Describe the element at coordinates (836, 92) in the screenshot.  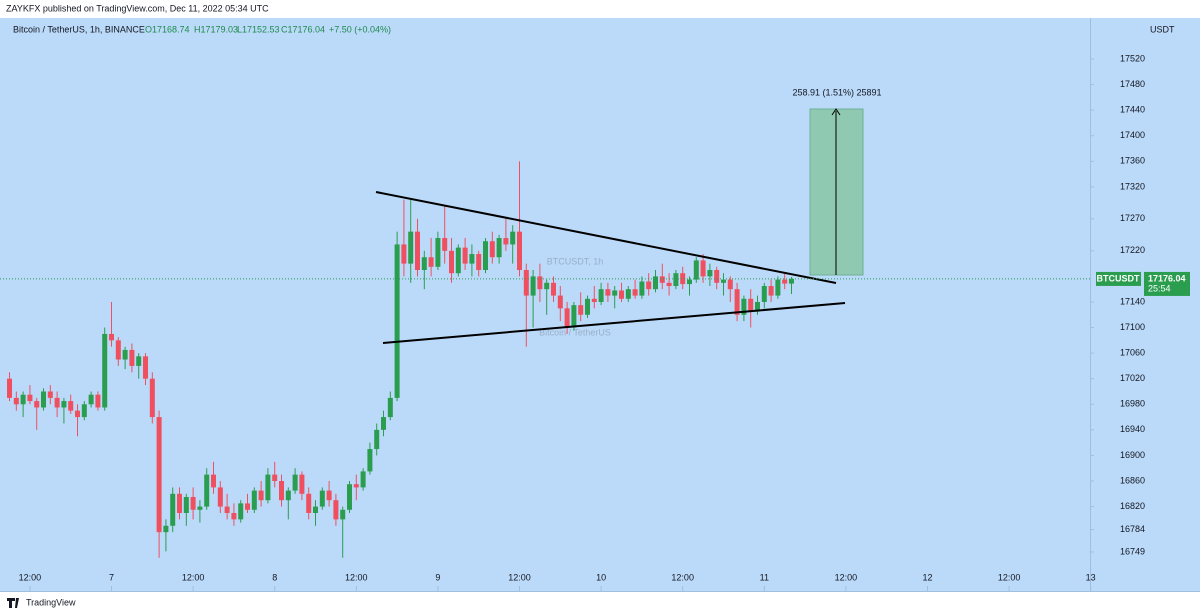
I see `measure-label: 258.91 (1.51%) 25891` at that location.